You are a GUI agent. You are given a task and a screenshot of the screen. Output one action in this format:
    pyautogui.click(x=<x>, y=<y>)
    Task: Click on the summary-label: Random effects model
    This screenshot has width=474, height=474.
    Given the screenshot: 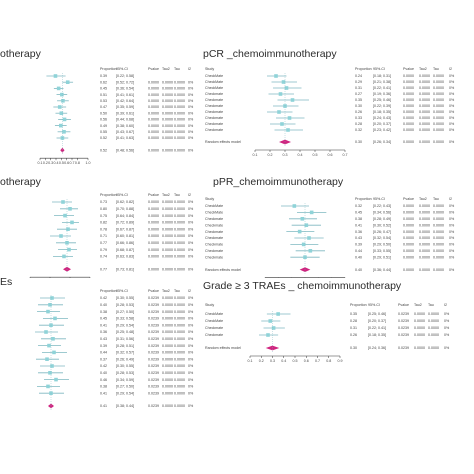 What is the action you would take?
    pyautogui.click(x=223, y=270)
    